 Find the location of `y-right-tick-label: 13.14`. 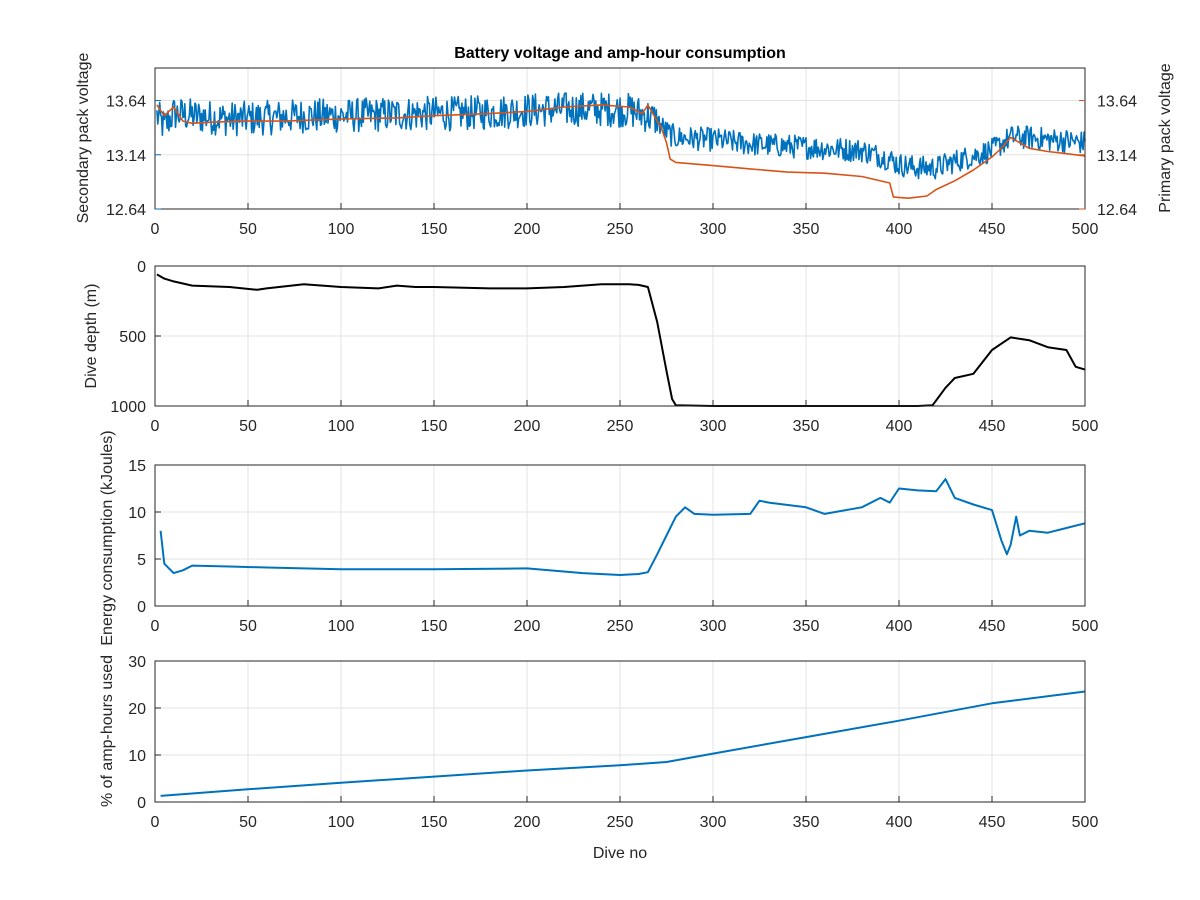

y-right-tick-label: 13.14 is located at coordinates (1117, 156).